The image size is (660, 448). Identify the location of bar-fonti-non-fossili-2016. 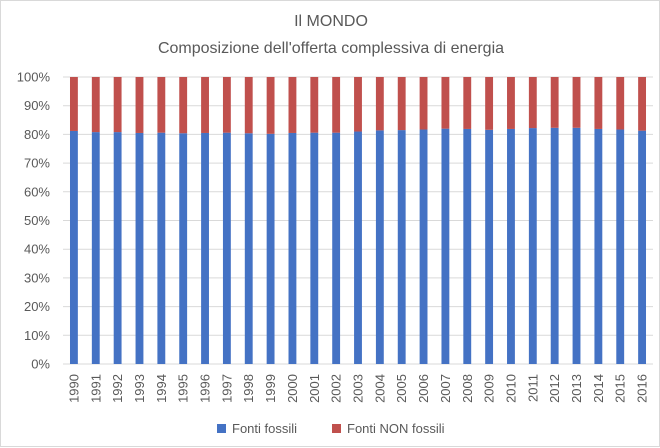
(642, 104).